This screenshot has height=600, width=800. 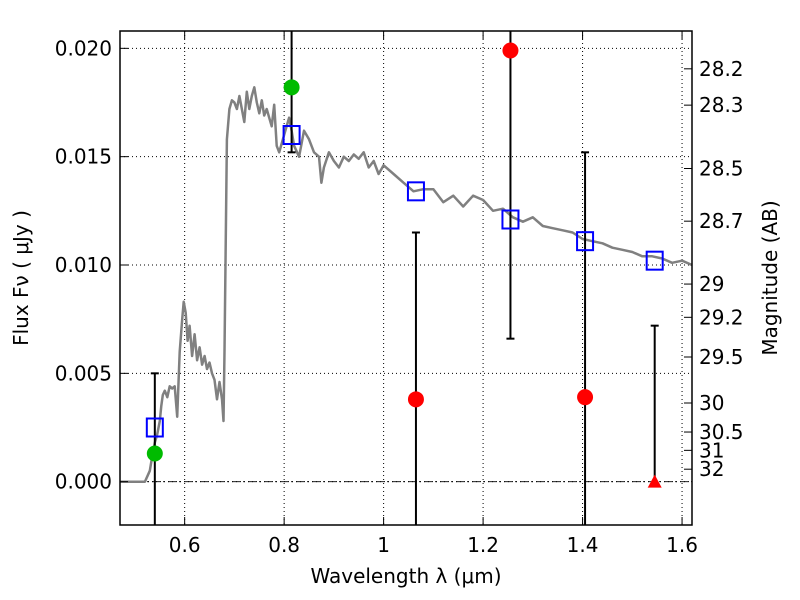 I want to click on y-tick-label: 0.005, so click(x=83, y=373).